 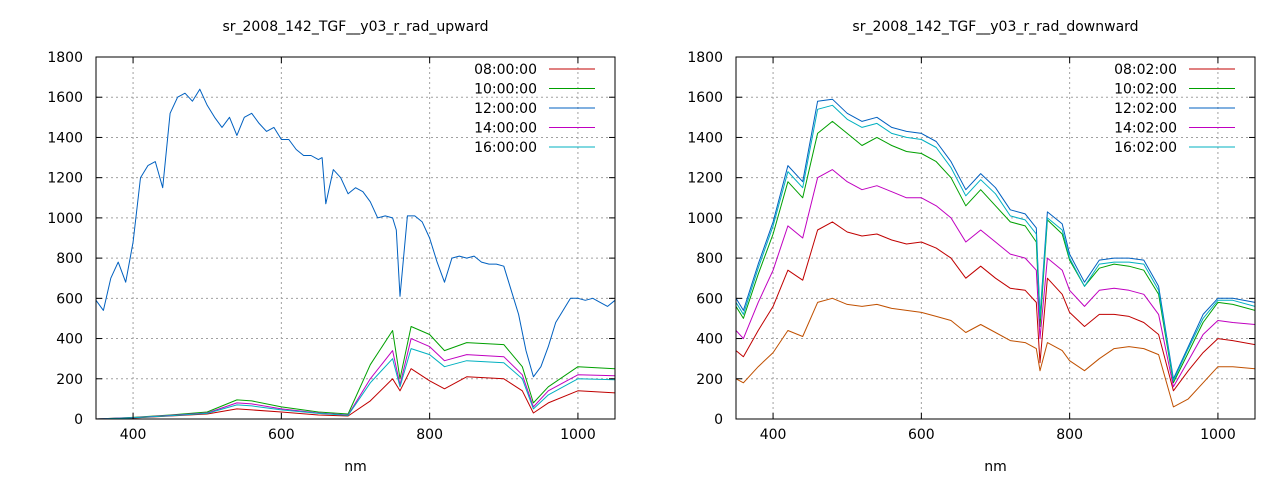 I want to click on legend-label: 16:02:00, so click(x=1145, y=148).